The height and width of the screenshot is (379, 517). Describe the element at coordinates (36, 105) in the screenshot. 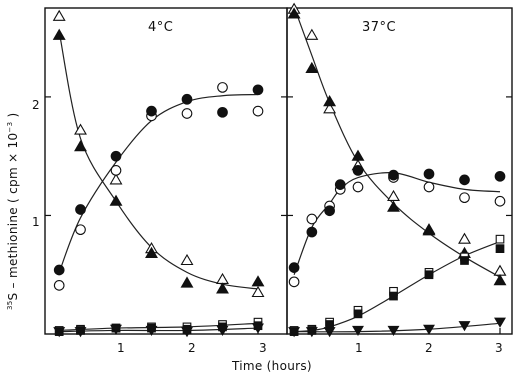

I see `y-tick-label-2: 2` at that location.